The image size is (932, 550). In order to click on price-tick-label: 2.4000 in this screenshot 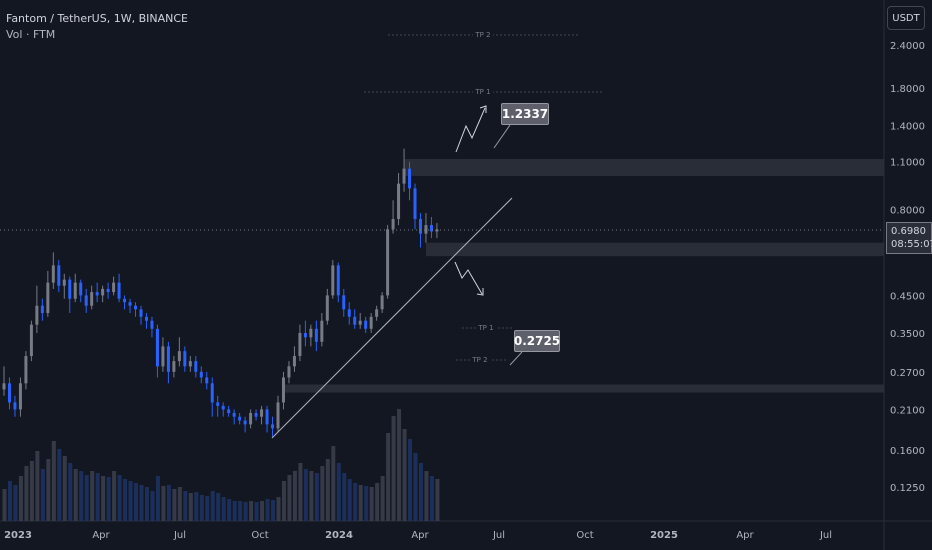, I will do `click(907, 46)`.